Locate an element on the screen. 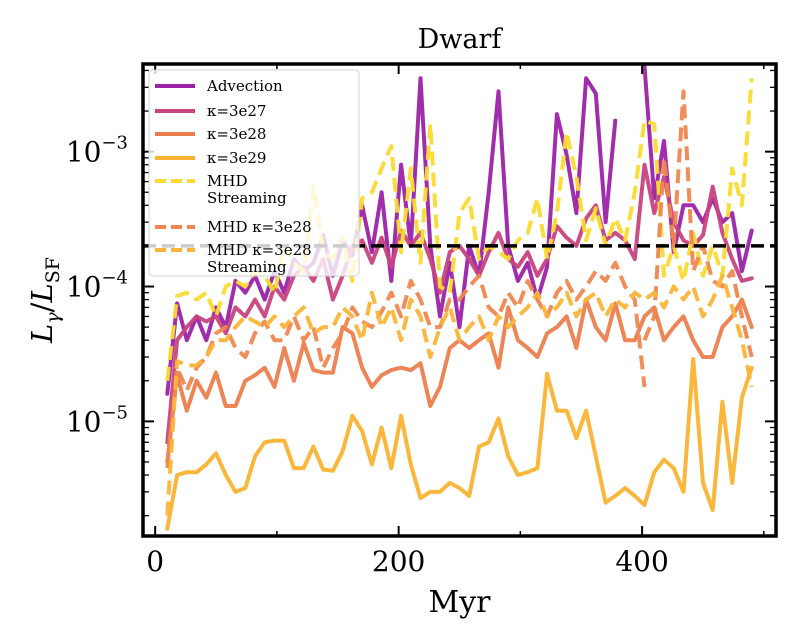  chart-title: Dwarf is located at coordinates (461, 39).